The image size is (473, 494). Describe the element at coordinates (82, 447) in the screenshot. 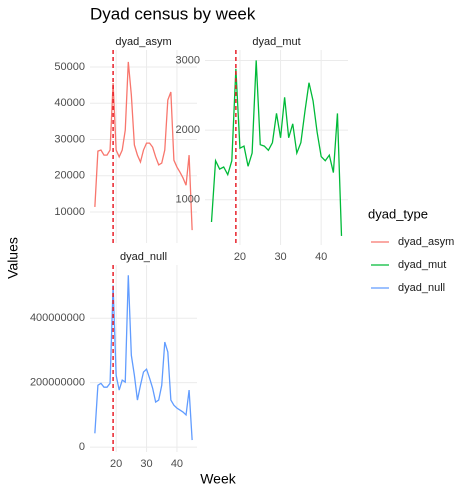

I see `y-tick-label: 0` at that location.